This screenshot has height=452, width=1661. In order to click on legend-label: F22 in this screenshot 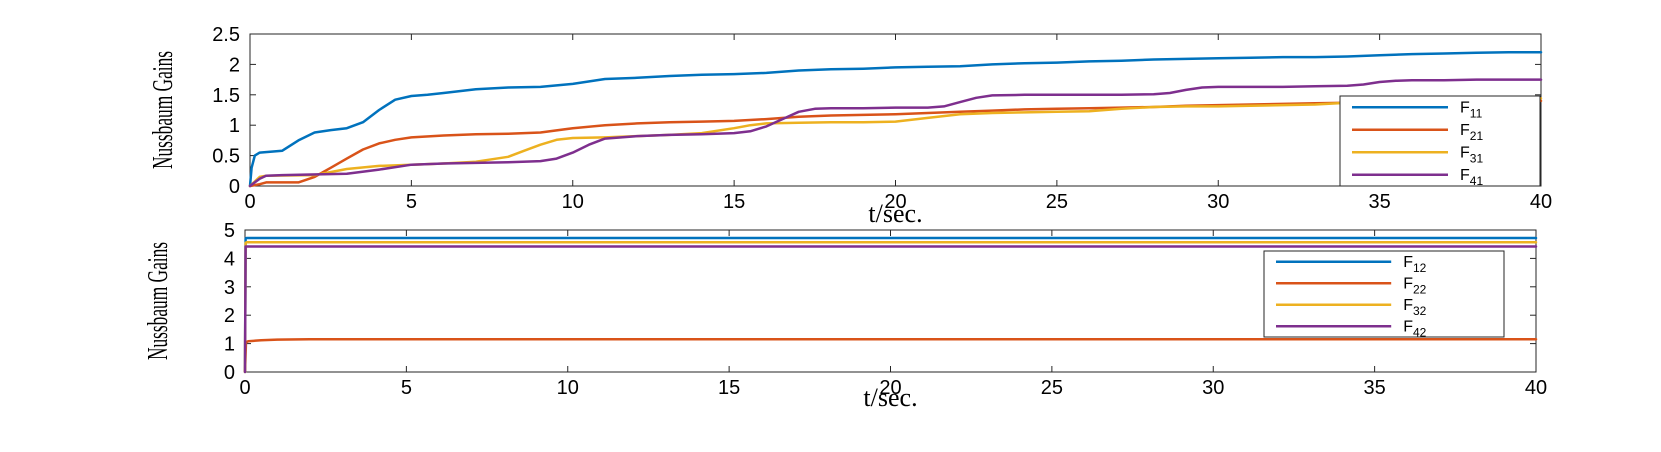, I will do `click(1414, 285)`.